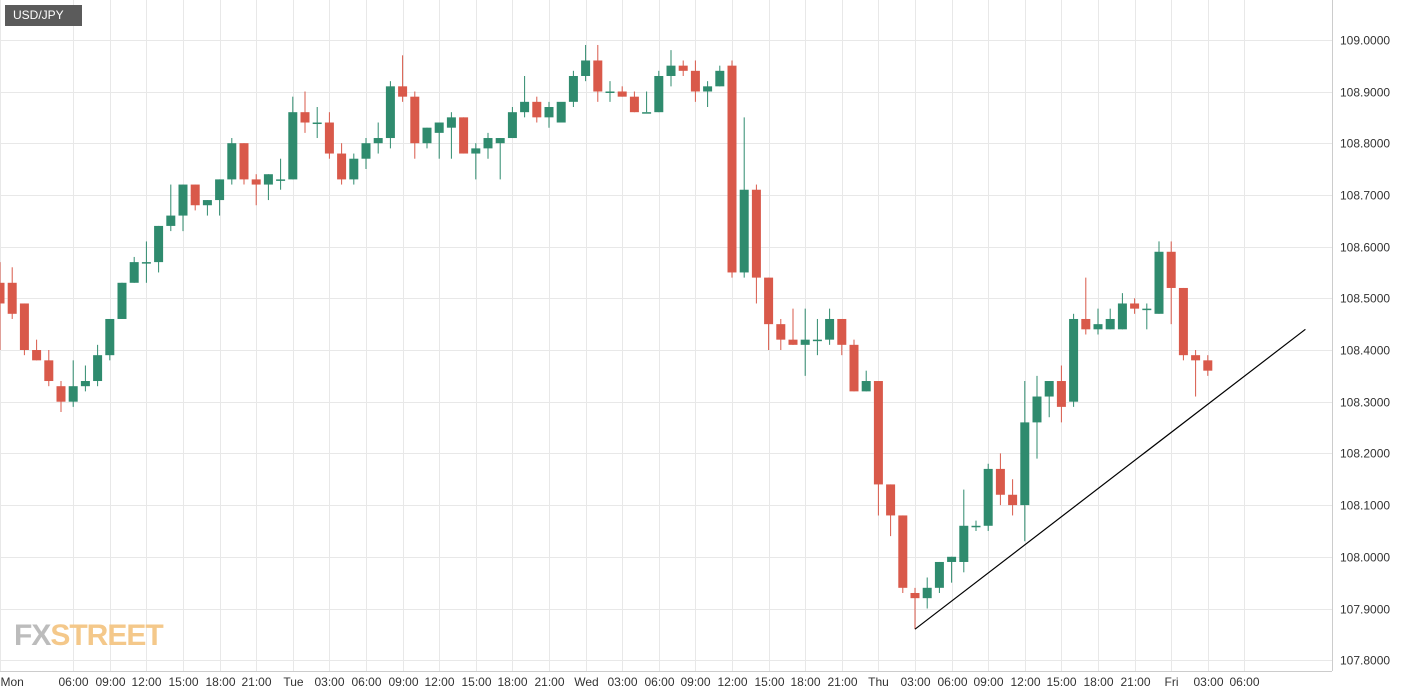 Image resolution: width=1405 pixels, height=695 pixels. Describe the element at coordinates (1110, 479) in the screenshot. I see `trendline` at that location.